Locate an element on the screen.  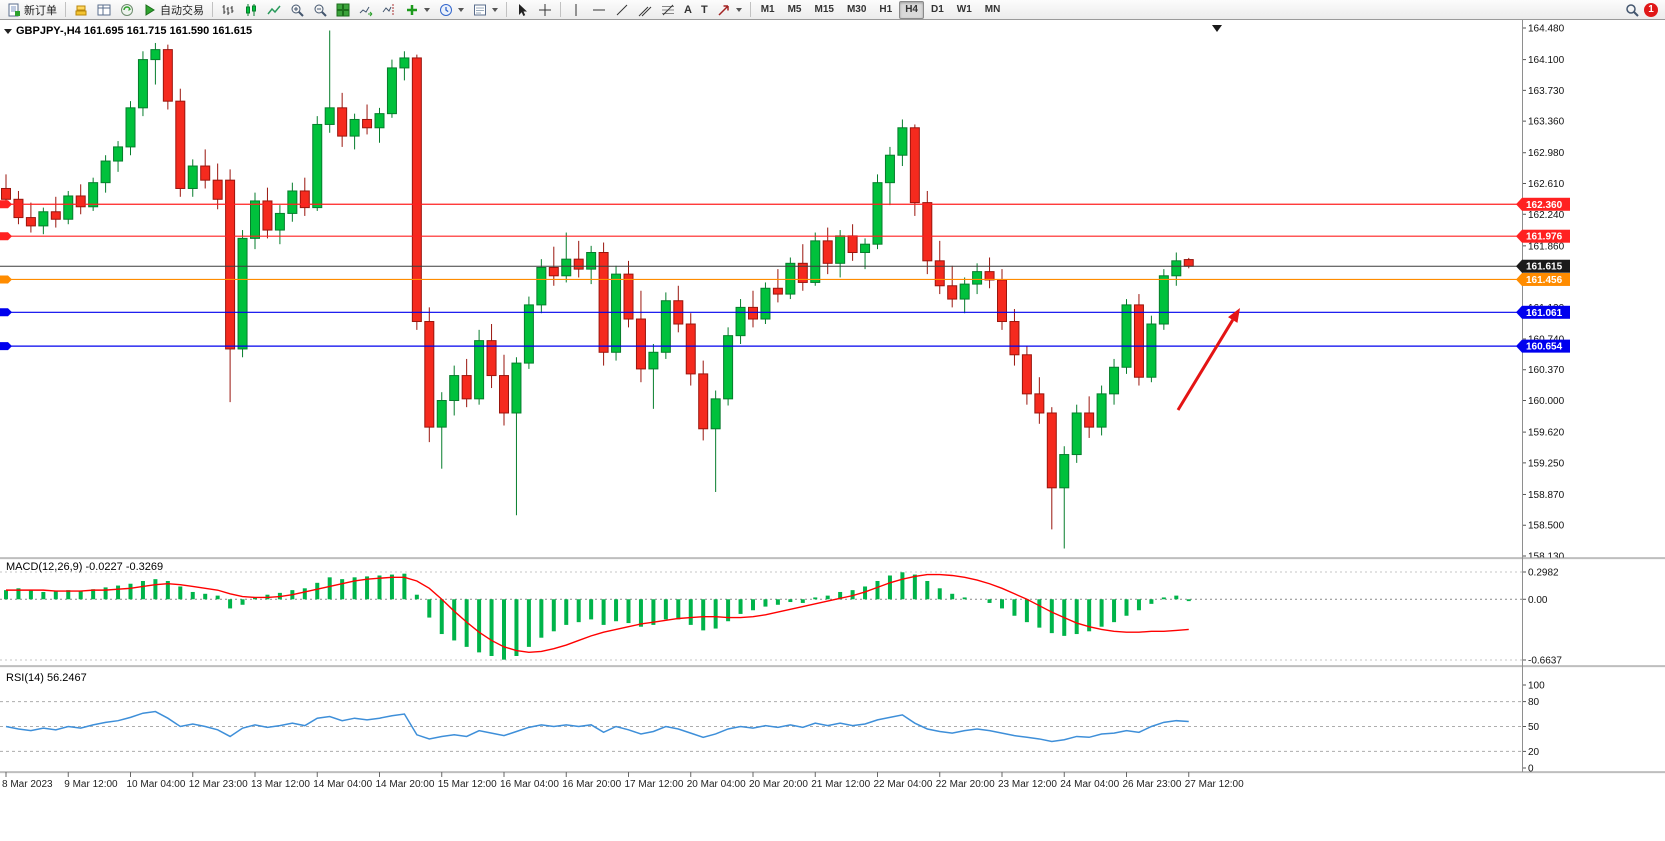
svg-text: 16 Mar 04:00 is located at coordinates (529, 784).